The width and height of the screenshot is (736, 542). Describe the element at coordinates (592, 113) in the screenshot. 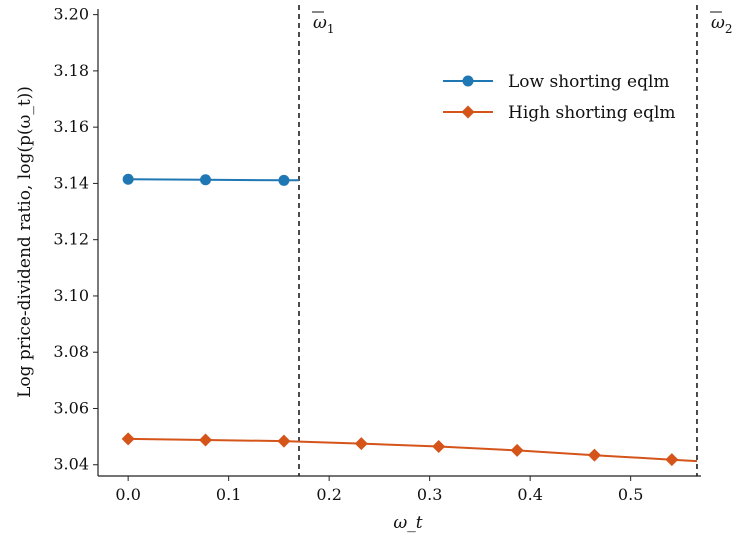

I see `legend-label: High shorting eqlm` at that location.